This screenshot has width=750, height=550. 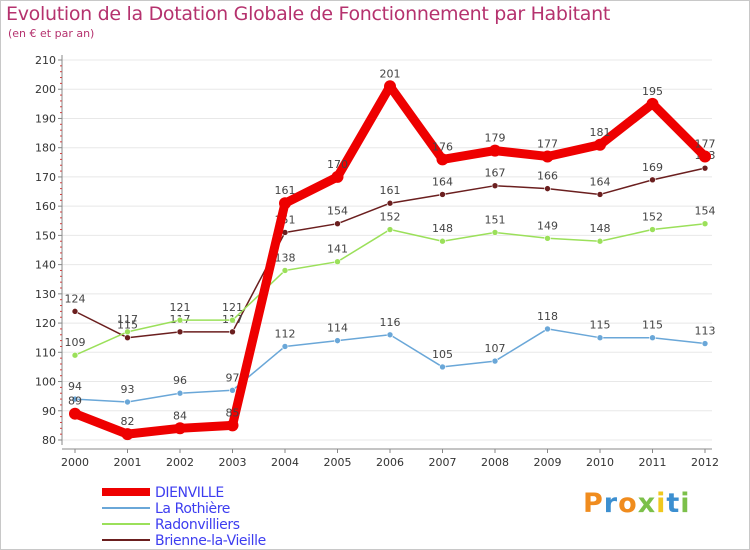 I want to click on data-label-brienne-la-vieille: 167, so click(x=495, y=173).